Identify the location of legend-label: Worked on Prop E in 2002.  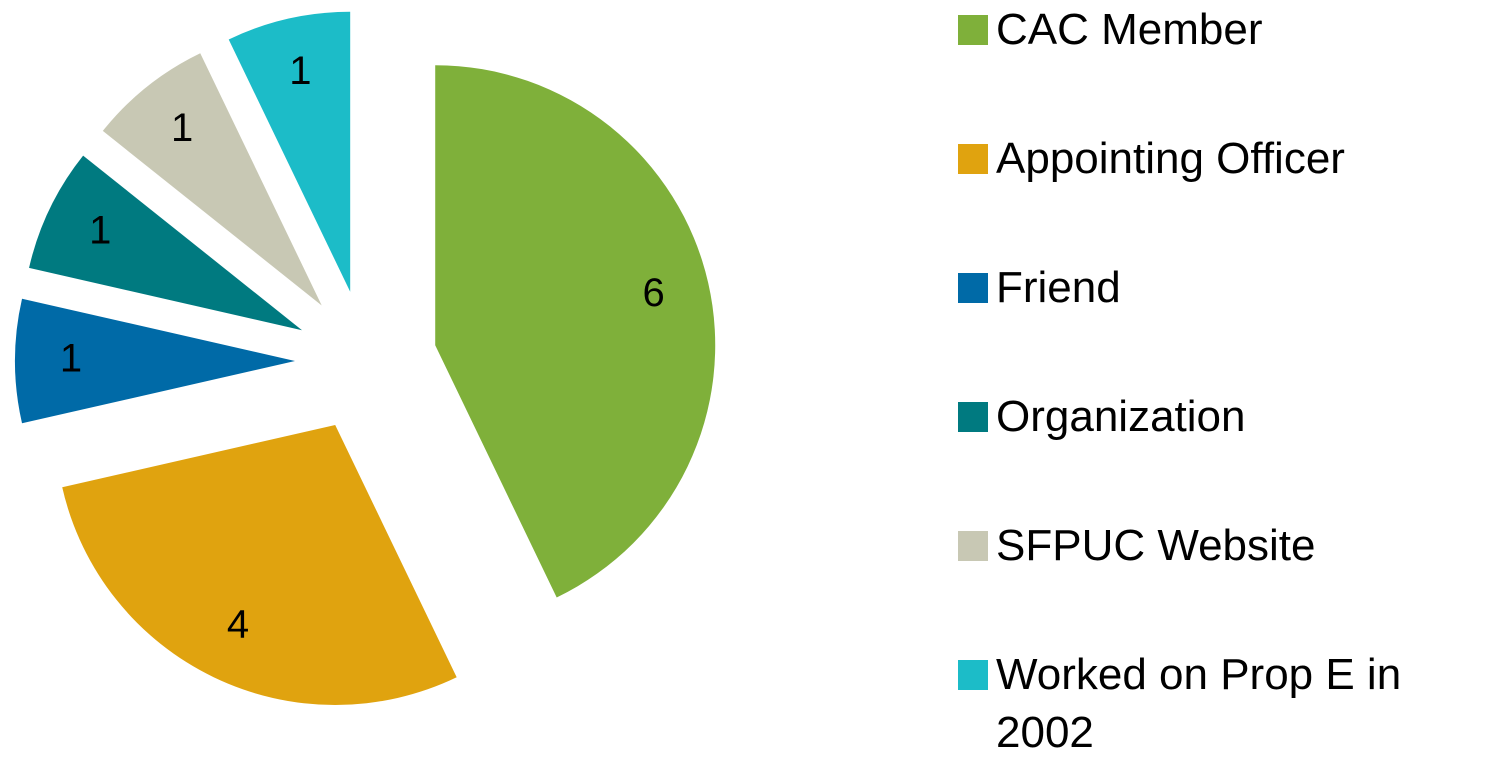
(1199, 703).